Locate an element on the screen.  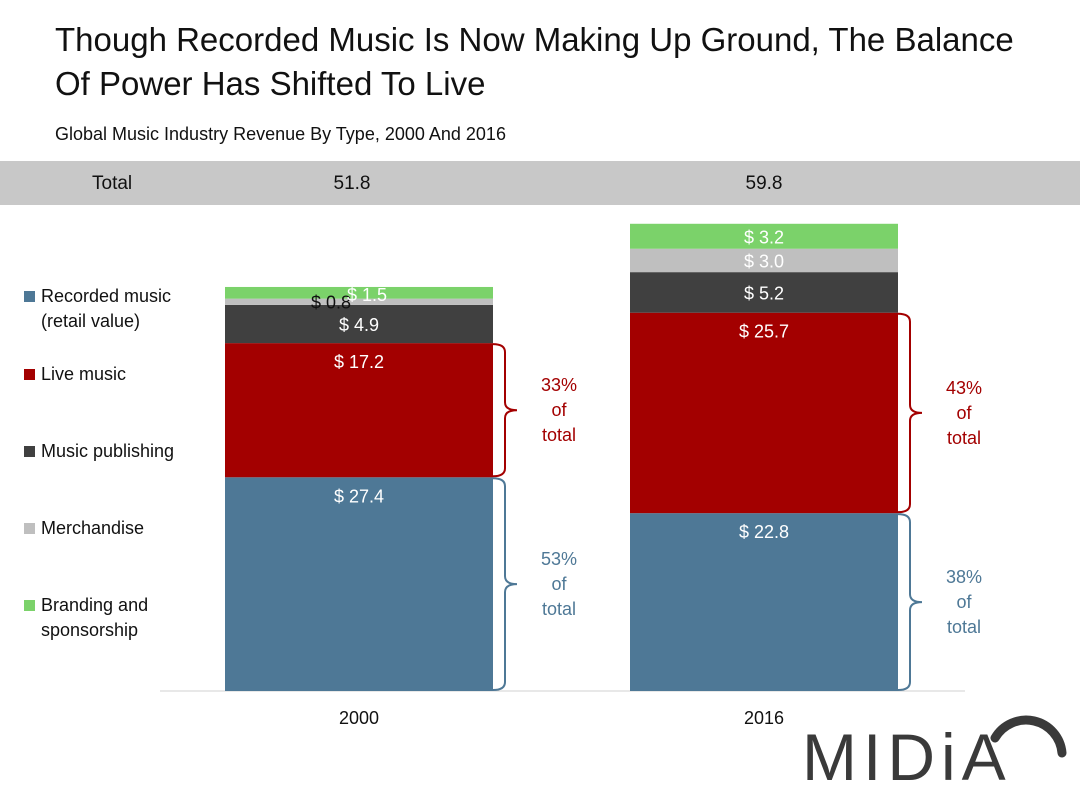
x-tick-label-2000: 2000 is located at coordinates (359, 718).